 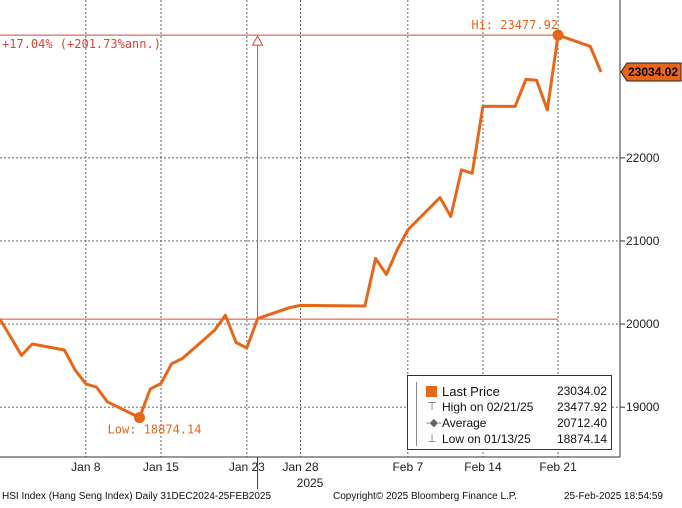 What do you see at coordinates (431, 391) in the screenshot?
I see `legend-swatch-last-price` at bounding box center [431, 391].